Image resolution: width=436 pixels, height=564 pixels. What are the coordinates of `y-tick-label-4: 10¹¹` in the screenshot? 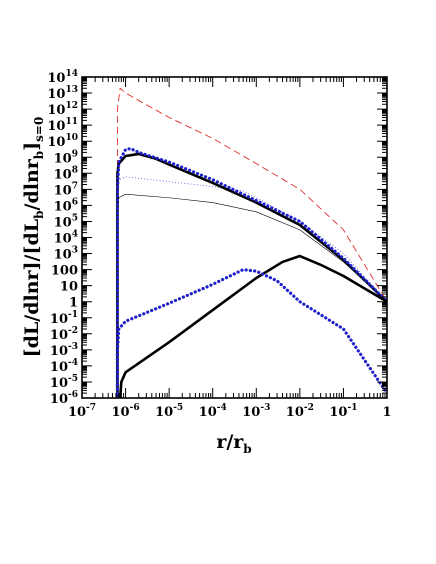 It's located at (62, 125).